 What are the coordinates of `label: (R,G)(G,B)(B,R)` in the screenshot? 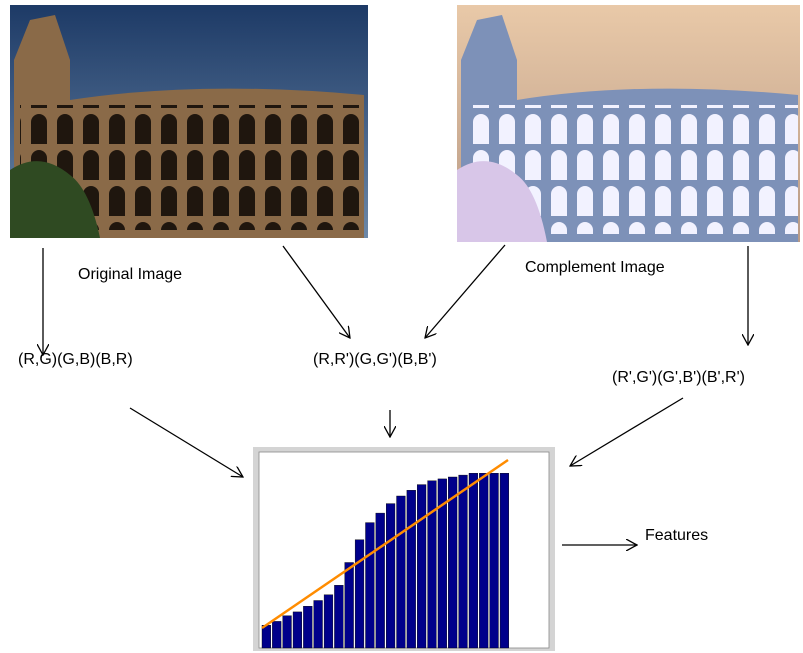 It's located at (75, 359).